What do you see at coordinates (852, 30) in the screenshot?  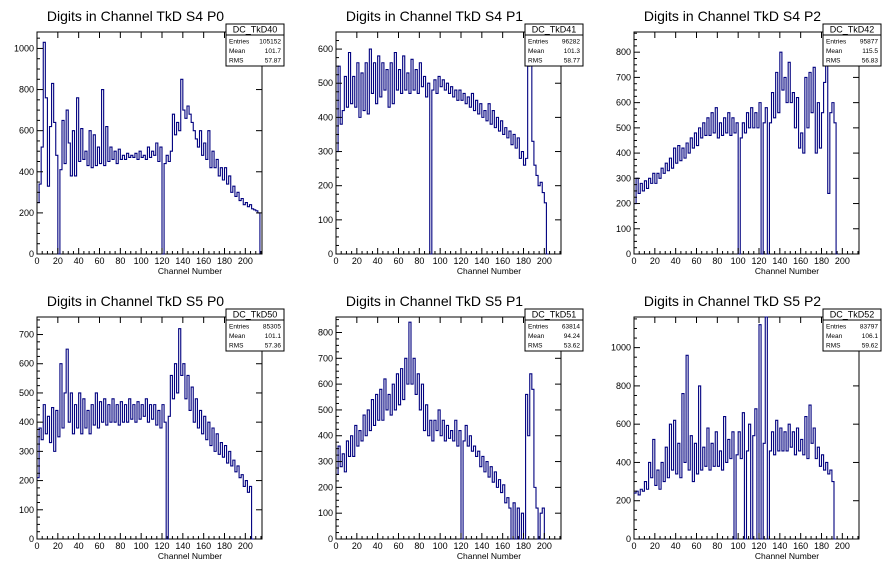 I see `stats-name: DC_TkD42` at bounding box center [852, 30].